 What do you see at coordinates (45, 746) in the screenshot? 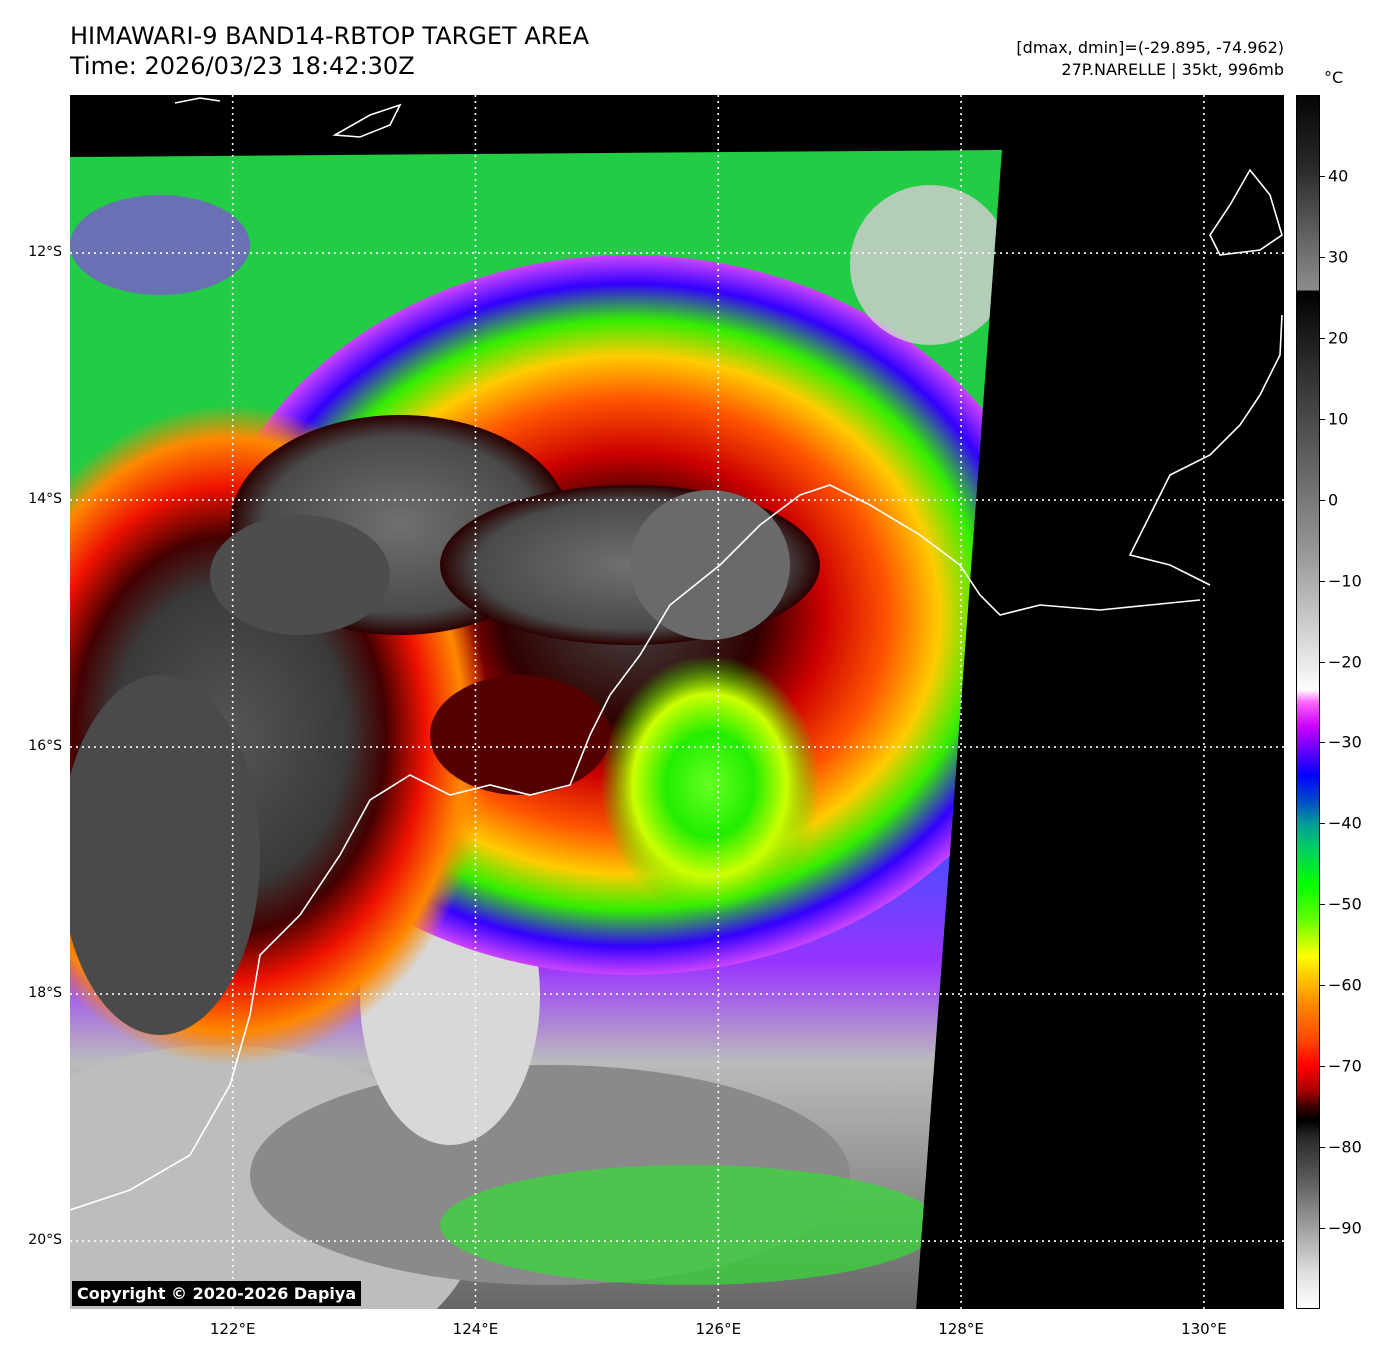
I see `lat-label-16s: 16°S` at bounding box center [45, 746].